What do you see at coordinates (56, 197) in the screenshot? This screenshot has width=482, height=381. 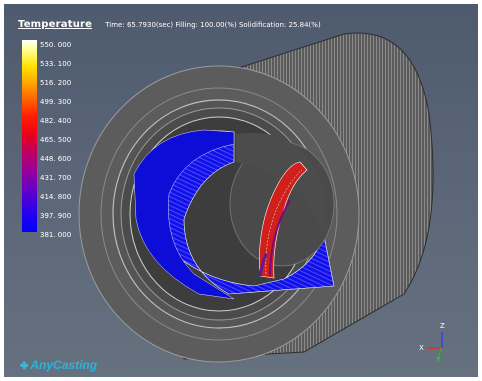 I see `colorbar-label: 414. 800` at bounding box center [56, 197].